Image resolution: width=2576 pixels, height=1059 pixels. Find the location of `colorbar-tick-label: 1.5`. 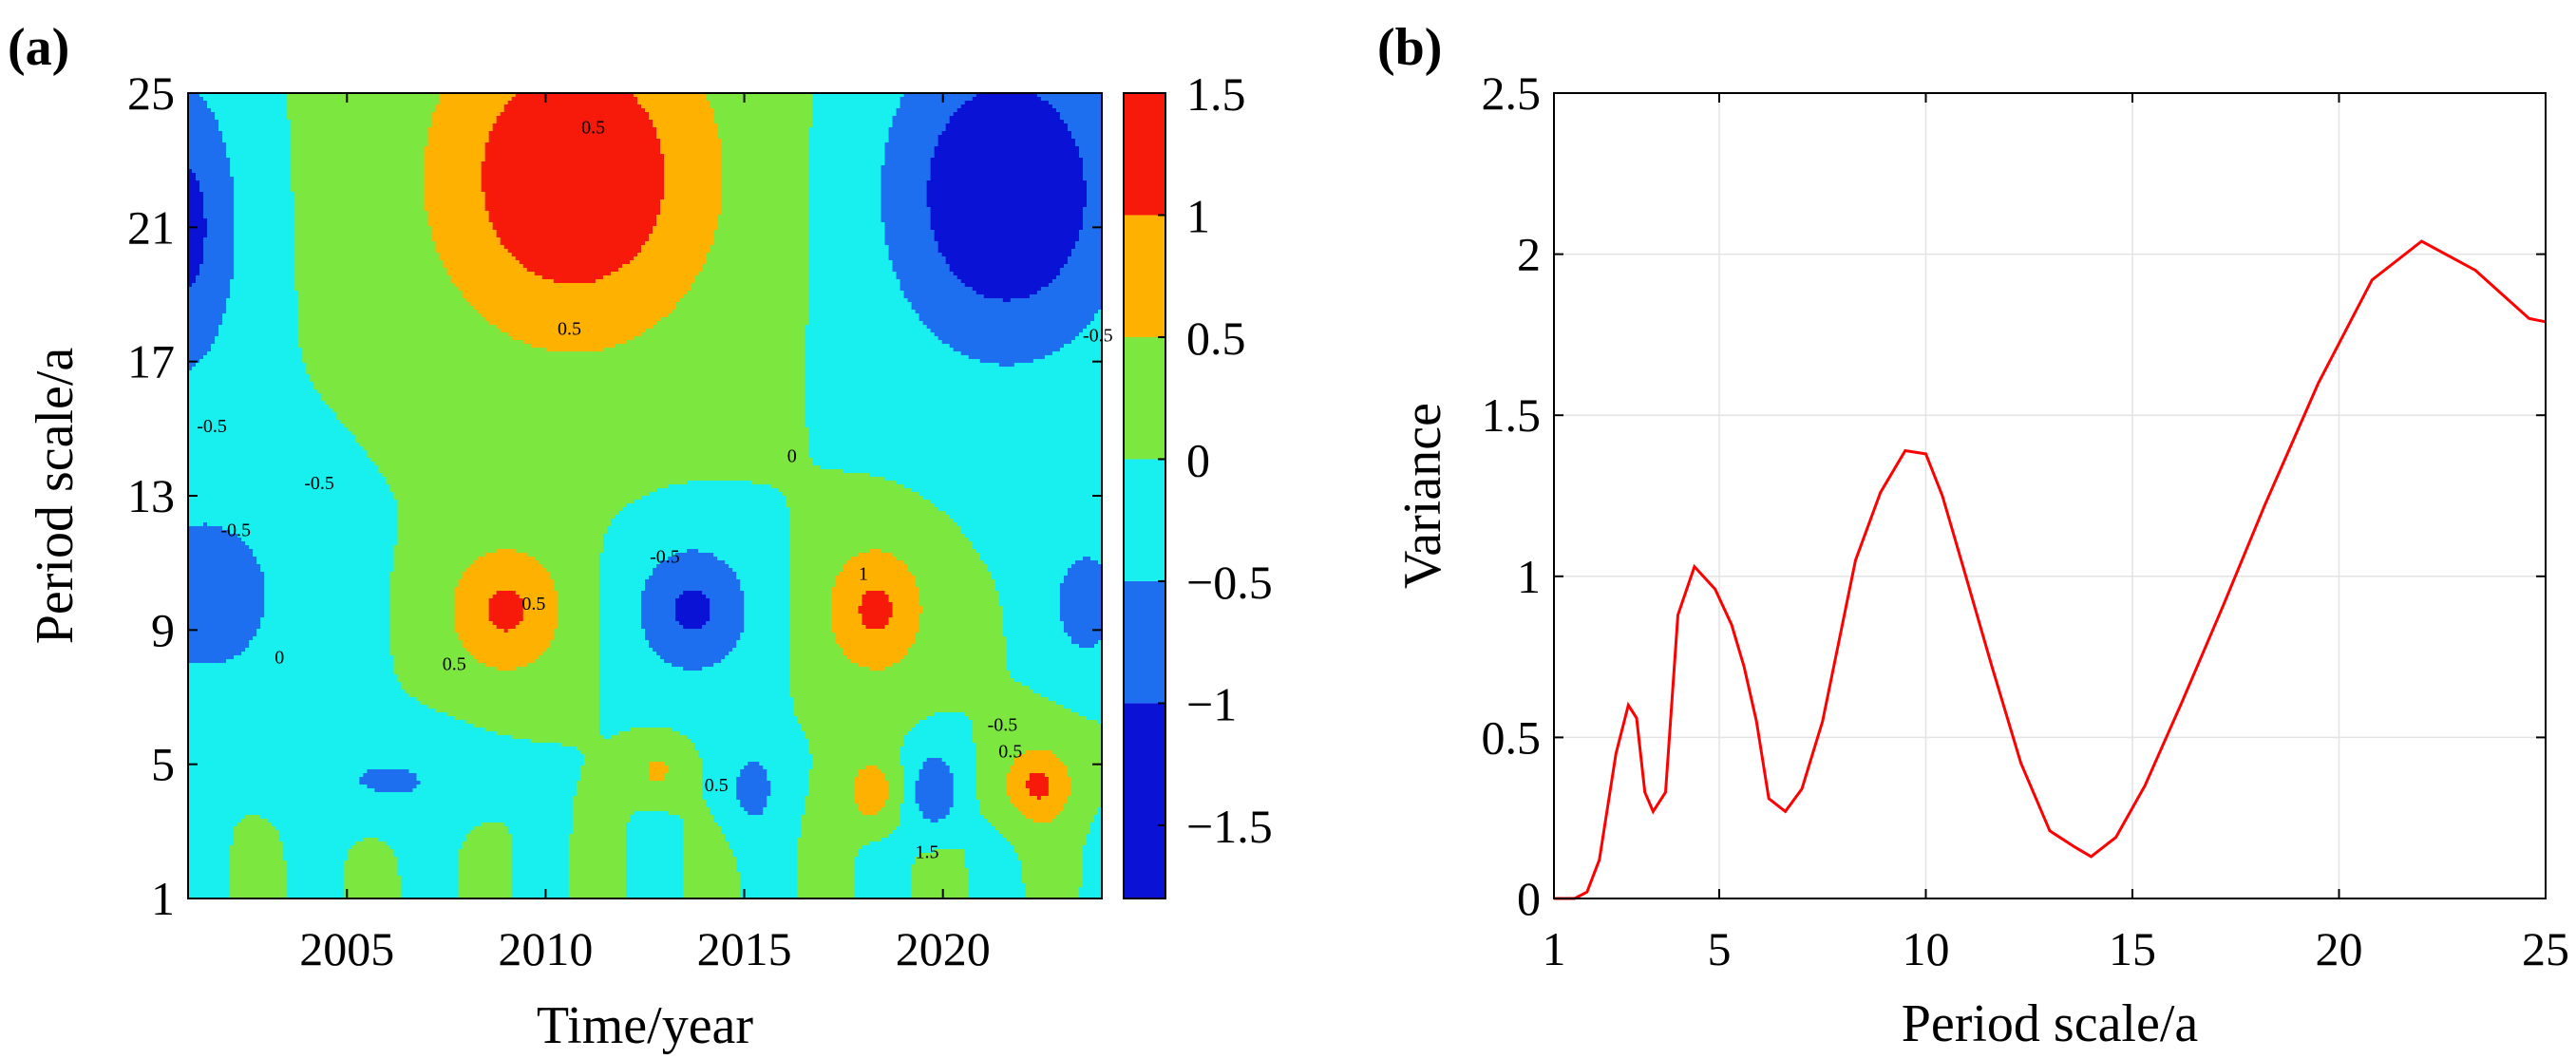

colorbar-tick-label: 1.5 is located at coordinates (1216, 94).